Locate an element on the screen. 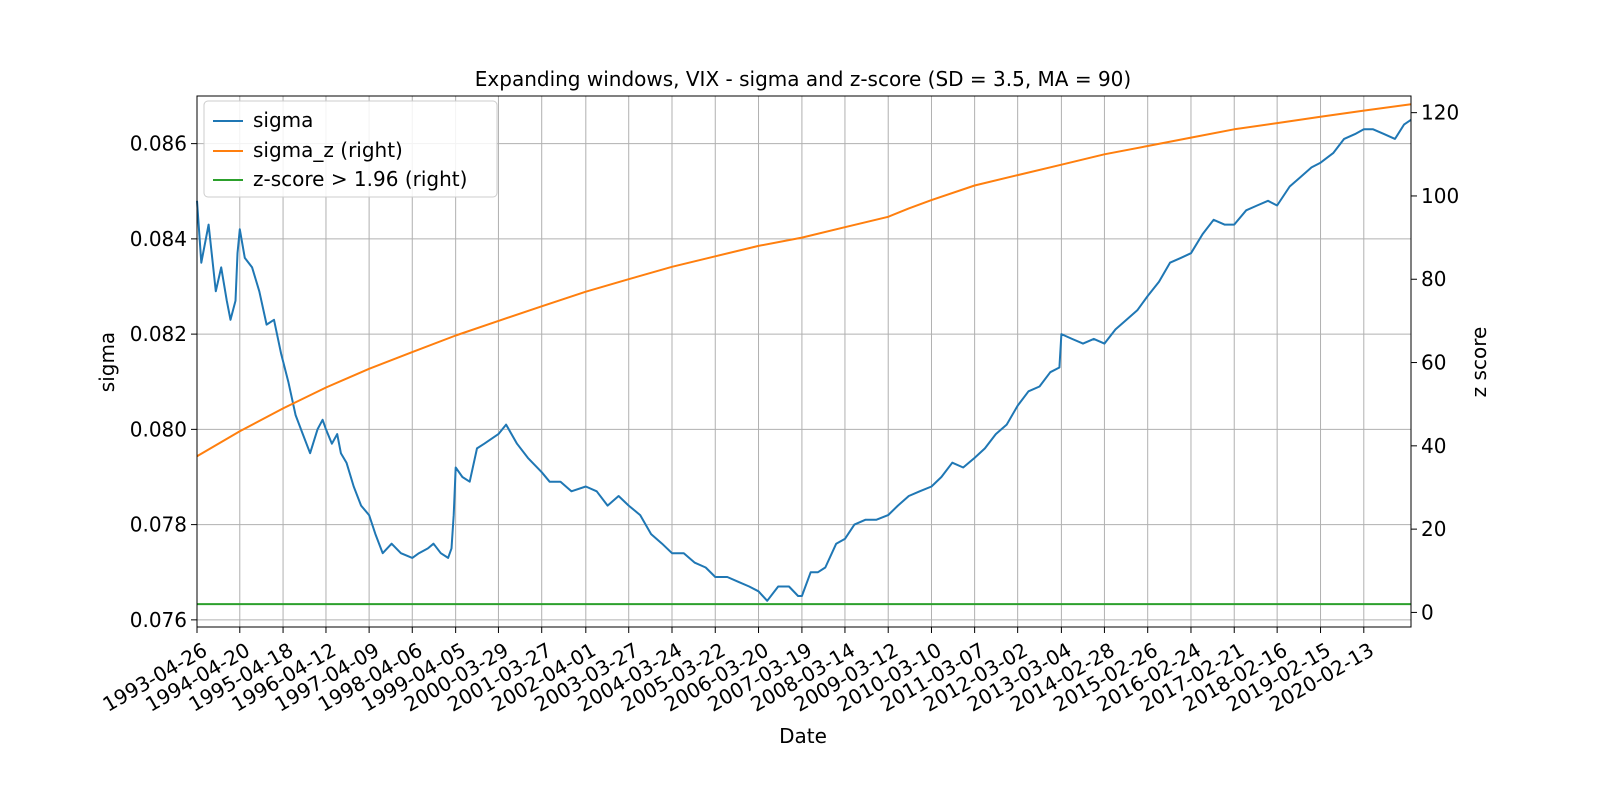  x-axis-title: Date is located at coordinates (803, 736).